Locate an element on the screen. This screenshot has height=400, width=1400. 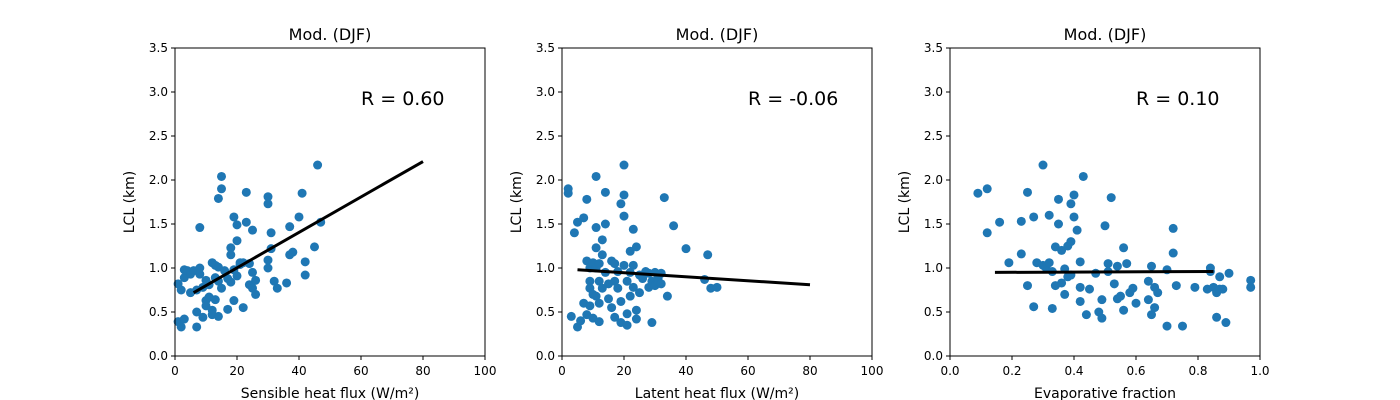
x-axis-label: Latent heat flux (W/m²) is located at coordinates (717, 393).